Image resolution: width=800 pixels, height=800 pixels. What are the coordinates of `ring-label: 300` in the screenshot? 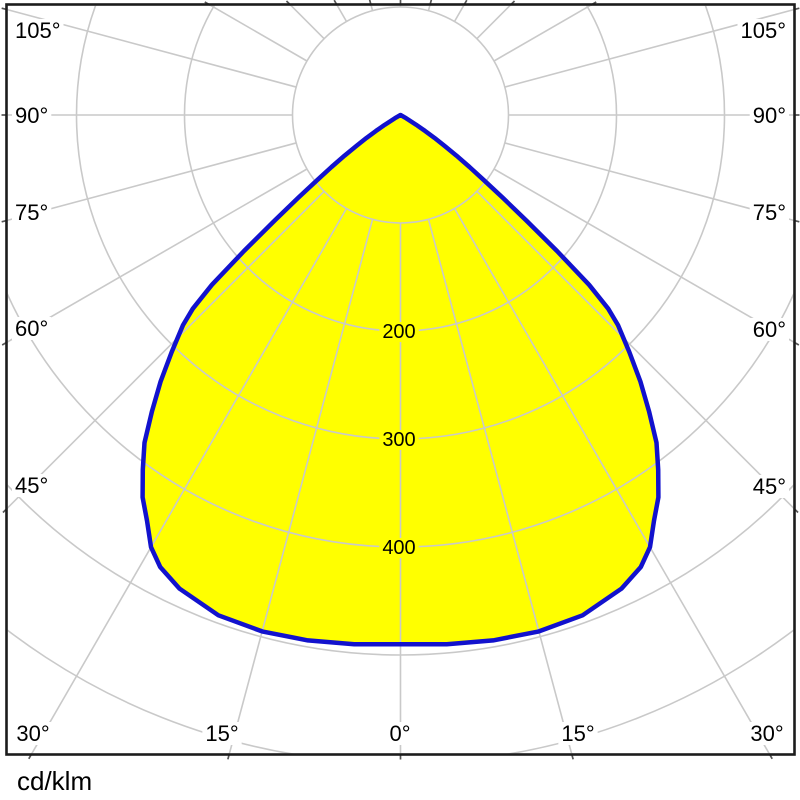 It's located at (398, 440).